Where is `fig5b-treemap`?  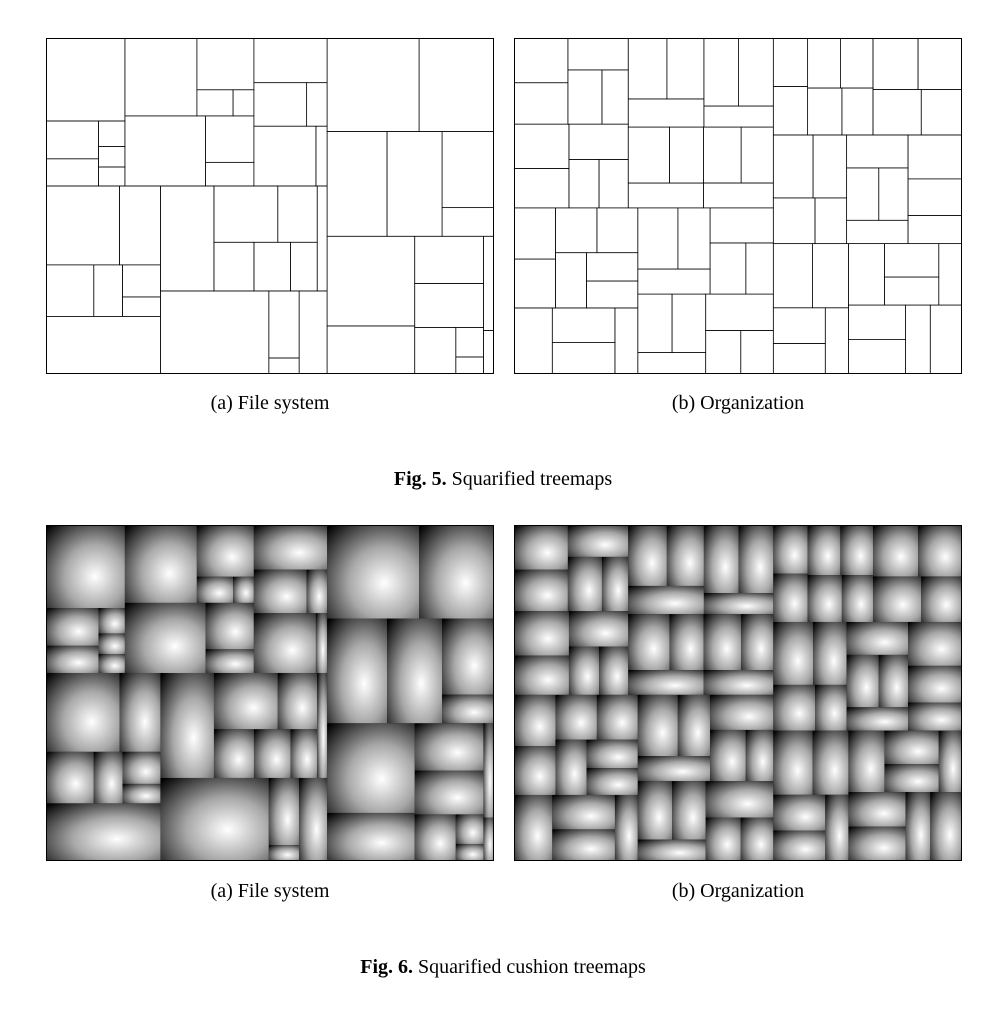
fig5b-treemap is located at coordinates (738, 206).